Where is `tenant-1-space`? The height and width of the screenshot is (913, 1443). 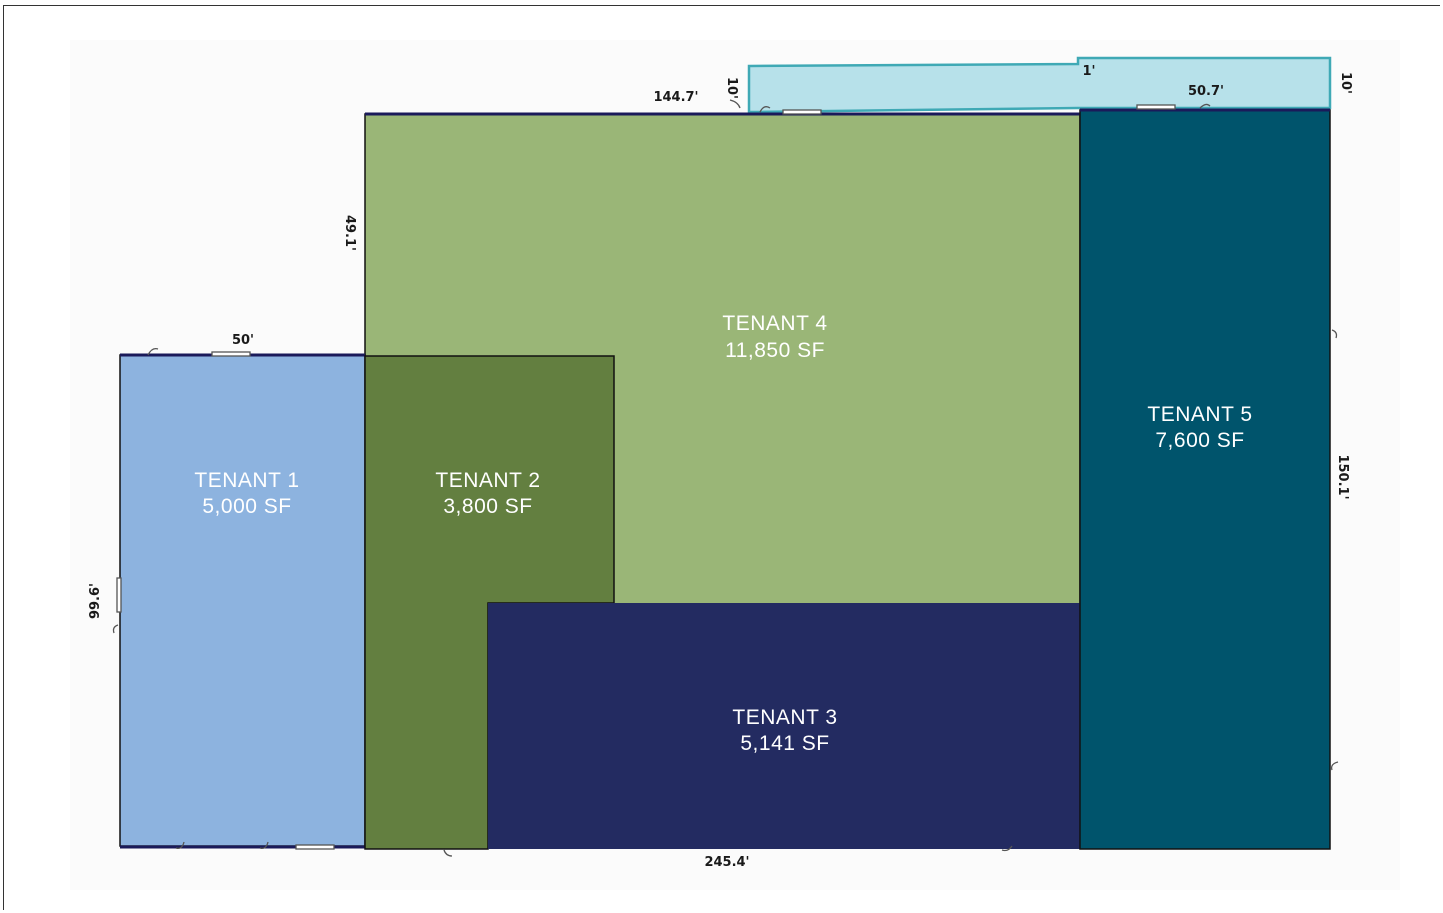
tenant-1-space is located at coordinates (242, 600).